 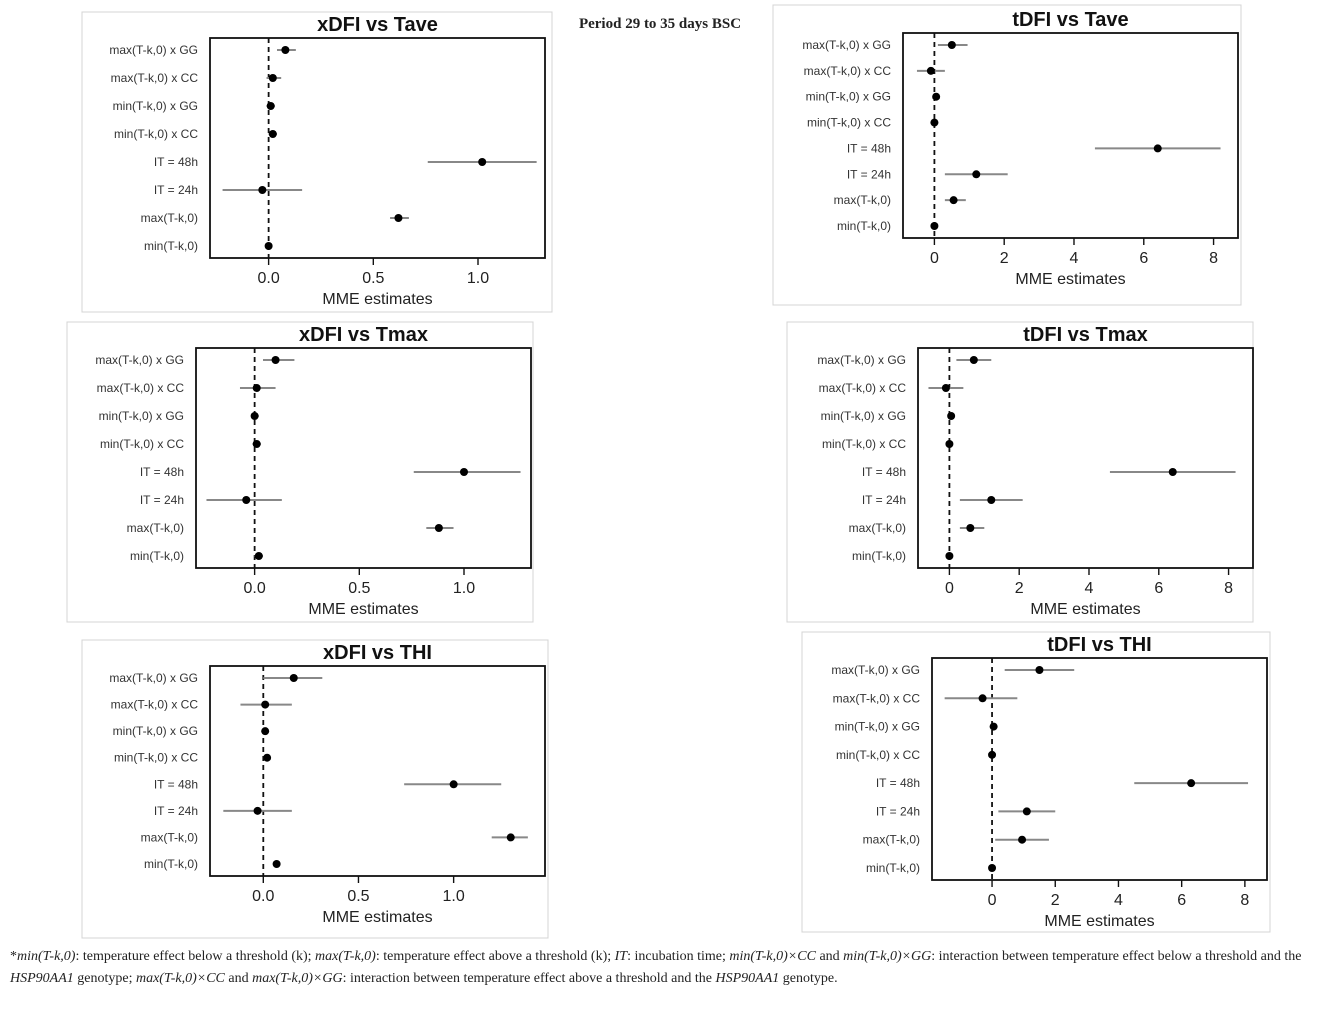 I want to click on plot-title: xDFI vs THI, so click(x=377, y=653).